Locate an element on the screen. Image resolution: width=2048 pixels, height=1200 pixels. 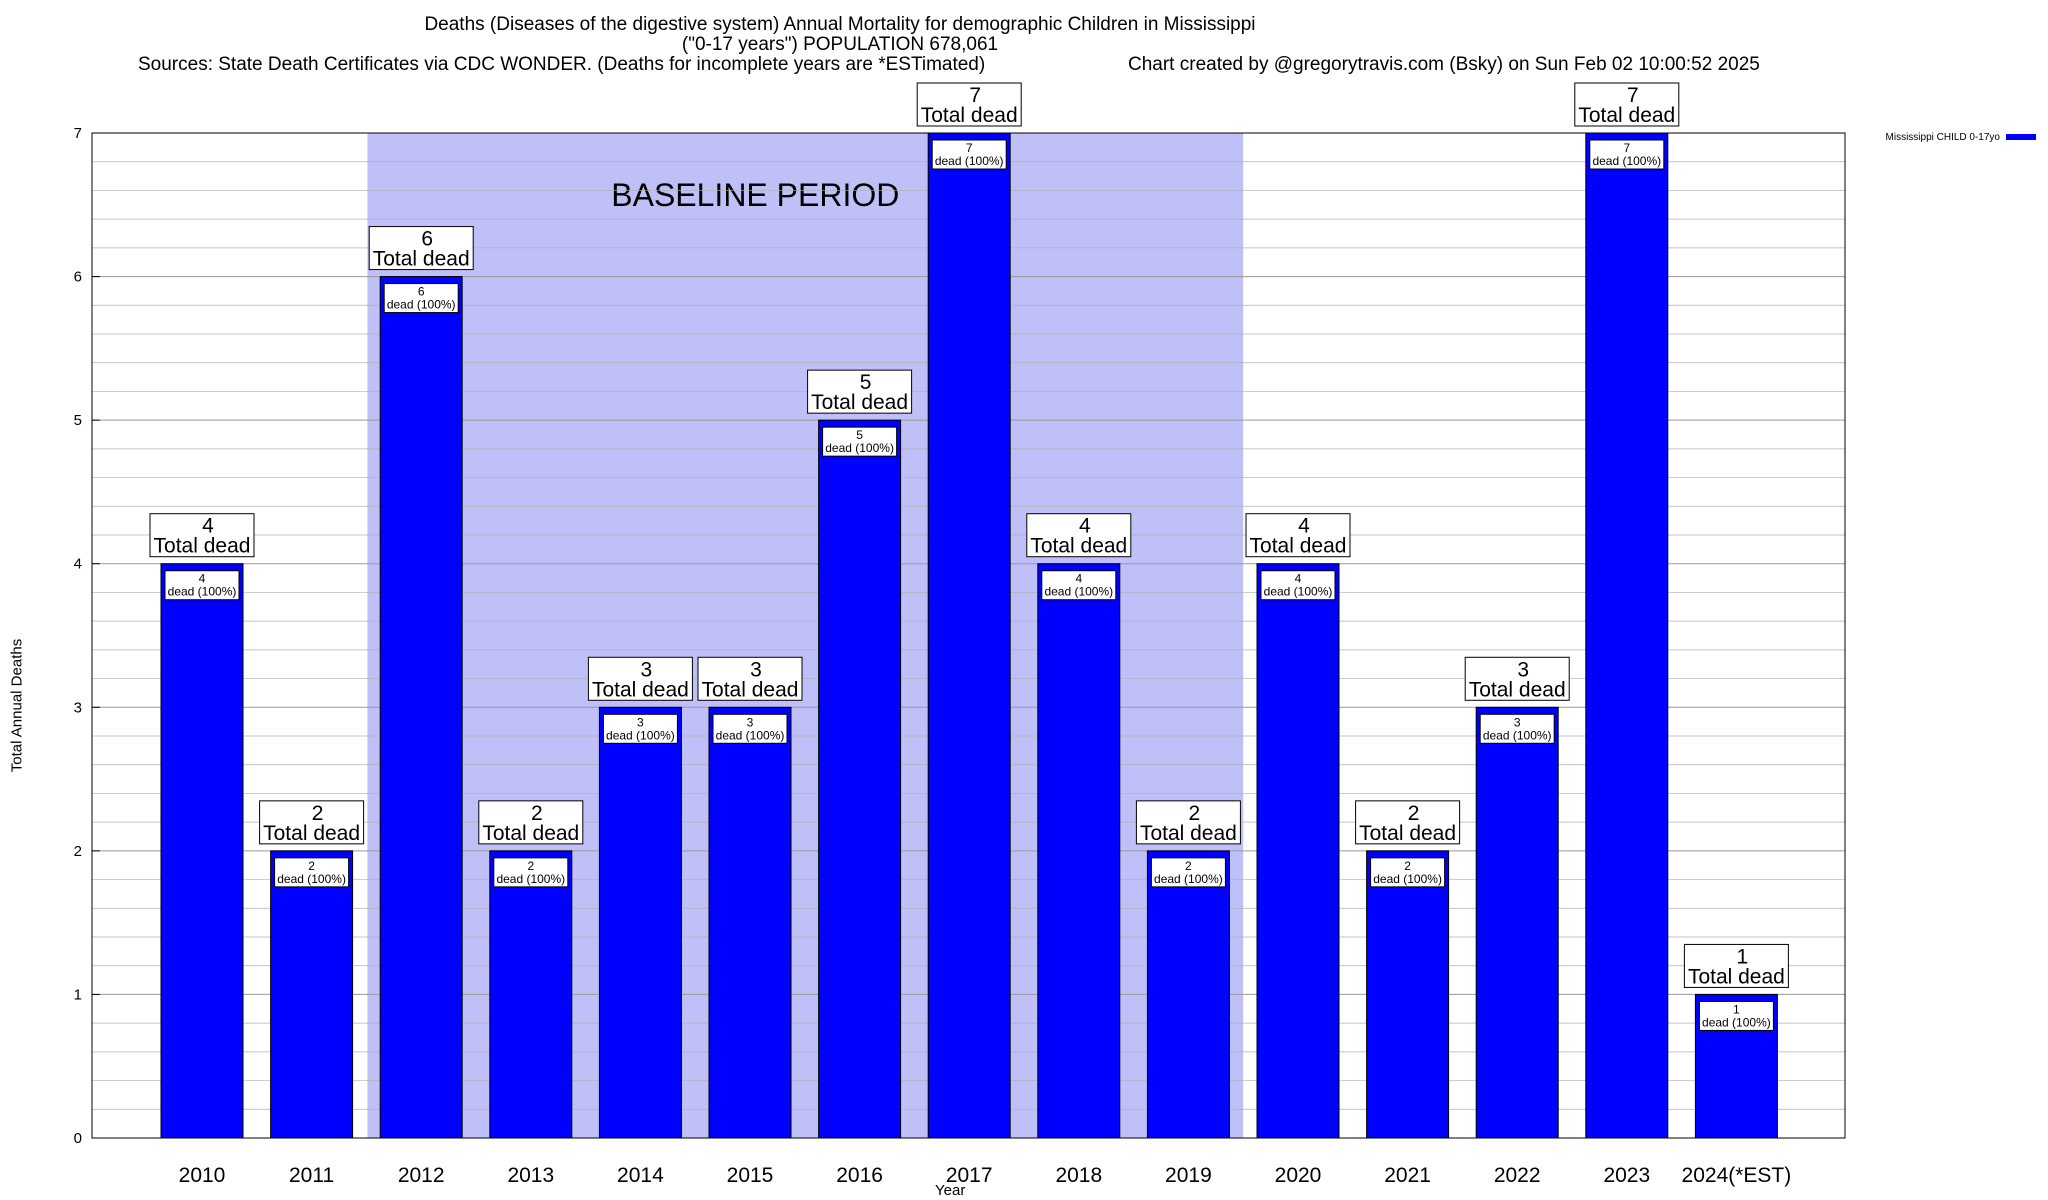
bar-inner-value: 6 is located at coordinates (421, 292).